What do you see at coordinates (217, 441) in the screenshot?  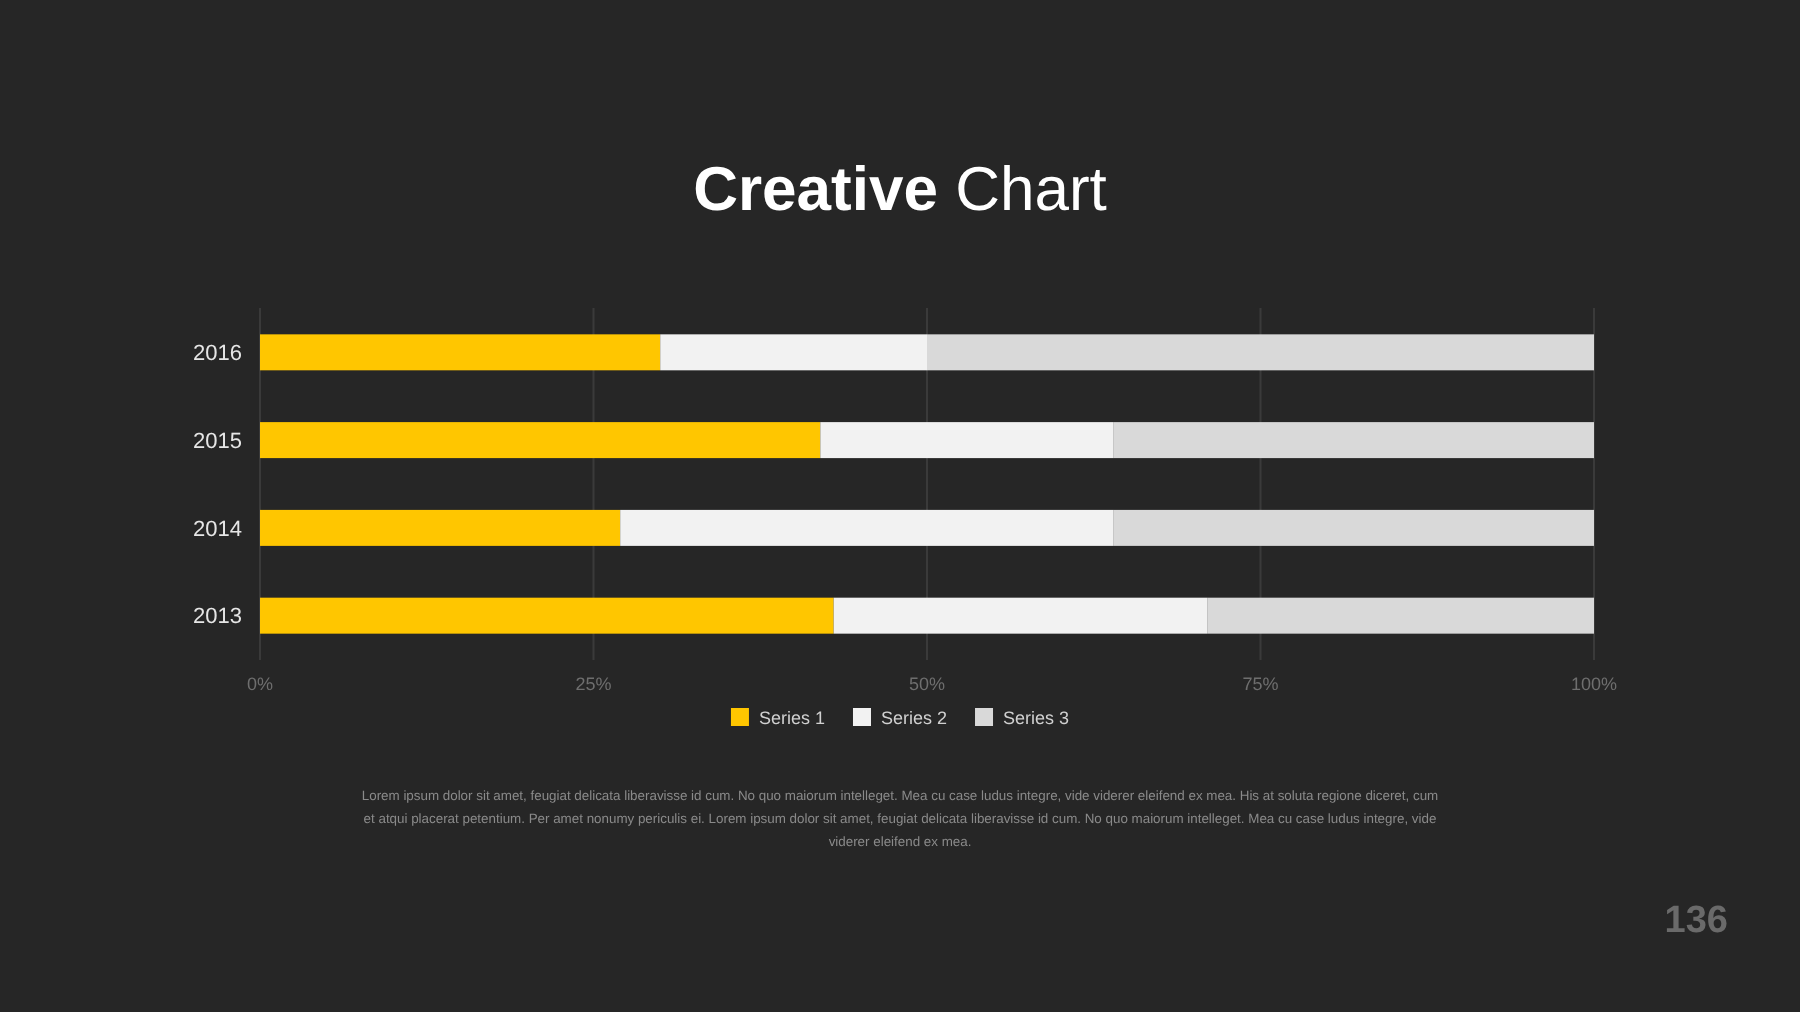 I see `y-tick-label: 2015` at bounding box center [217, 441].